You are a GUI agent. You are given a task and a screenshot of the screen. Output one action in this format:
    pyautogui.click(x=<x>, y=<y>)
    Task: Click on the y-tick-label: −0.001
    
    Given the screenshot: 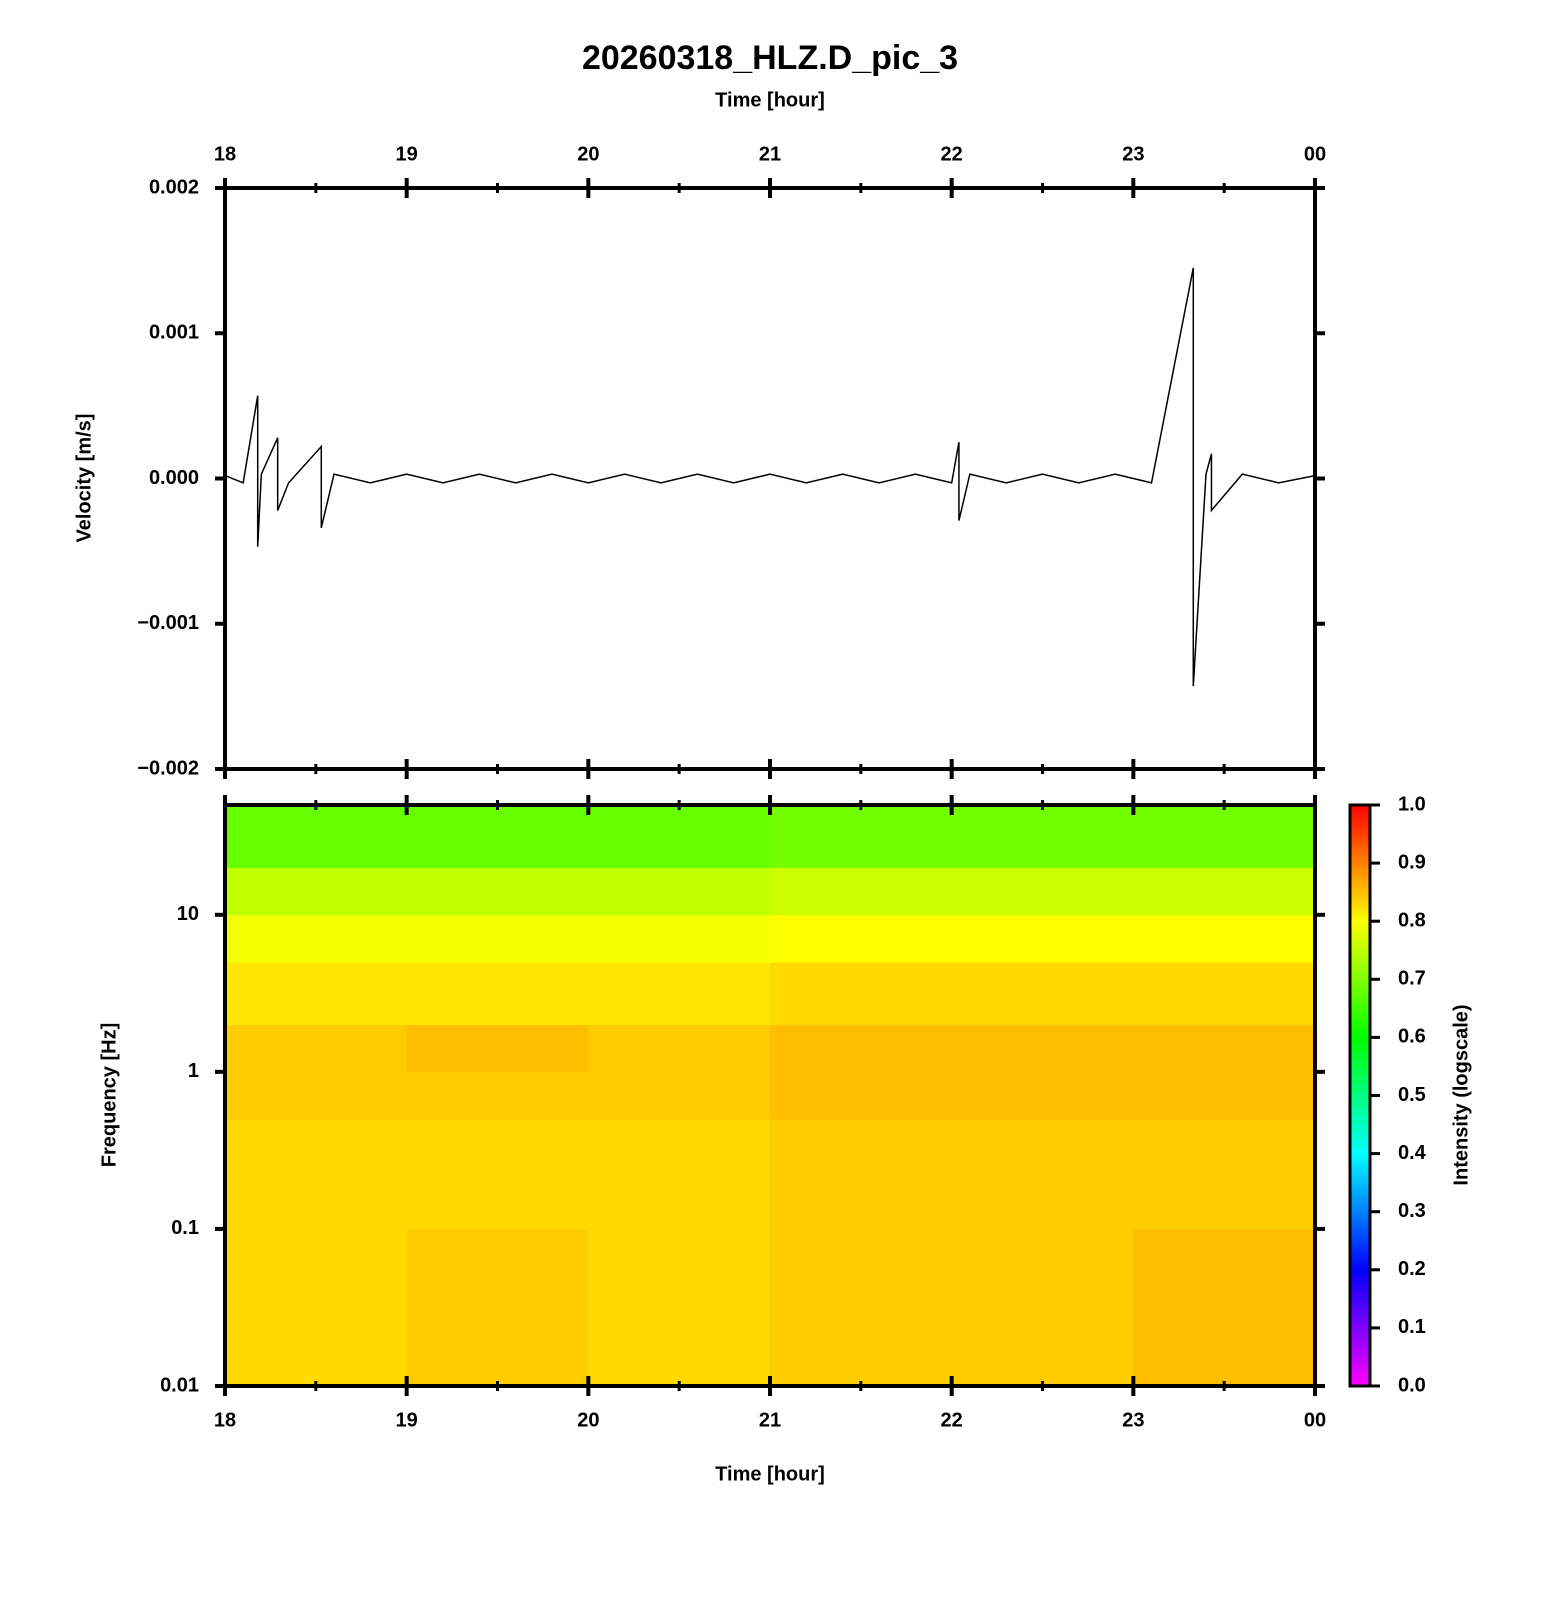 What is the action you would take?
    pyautogui.click(x=168, y=623)
    